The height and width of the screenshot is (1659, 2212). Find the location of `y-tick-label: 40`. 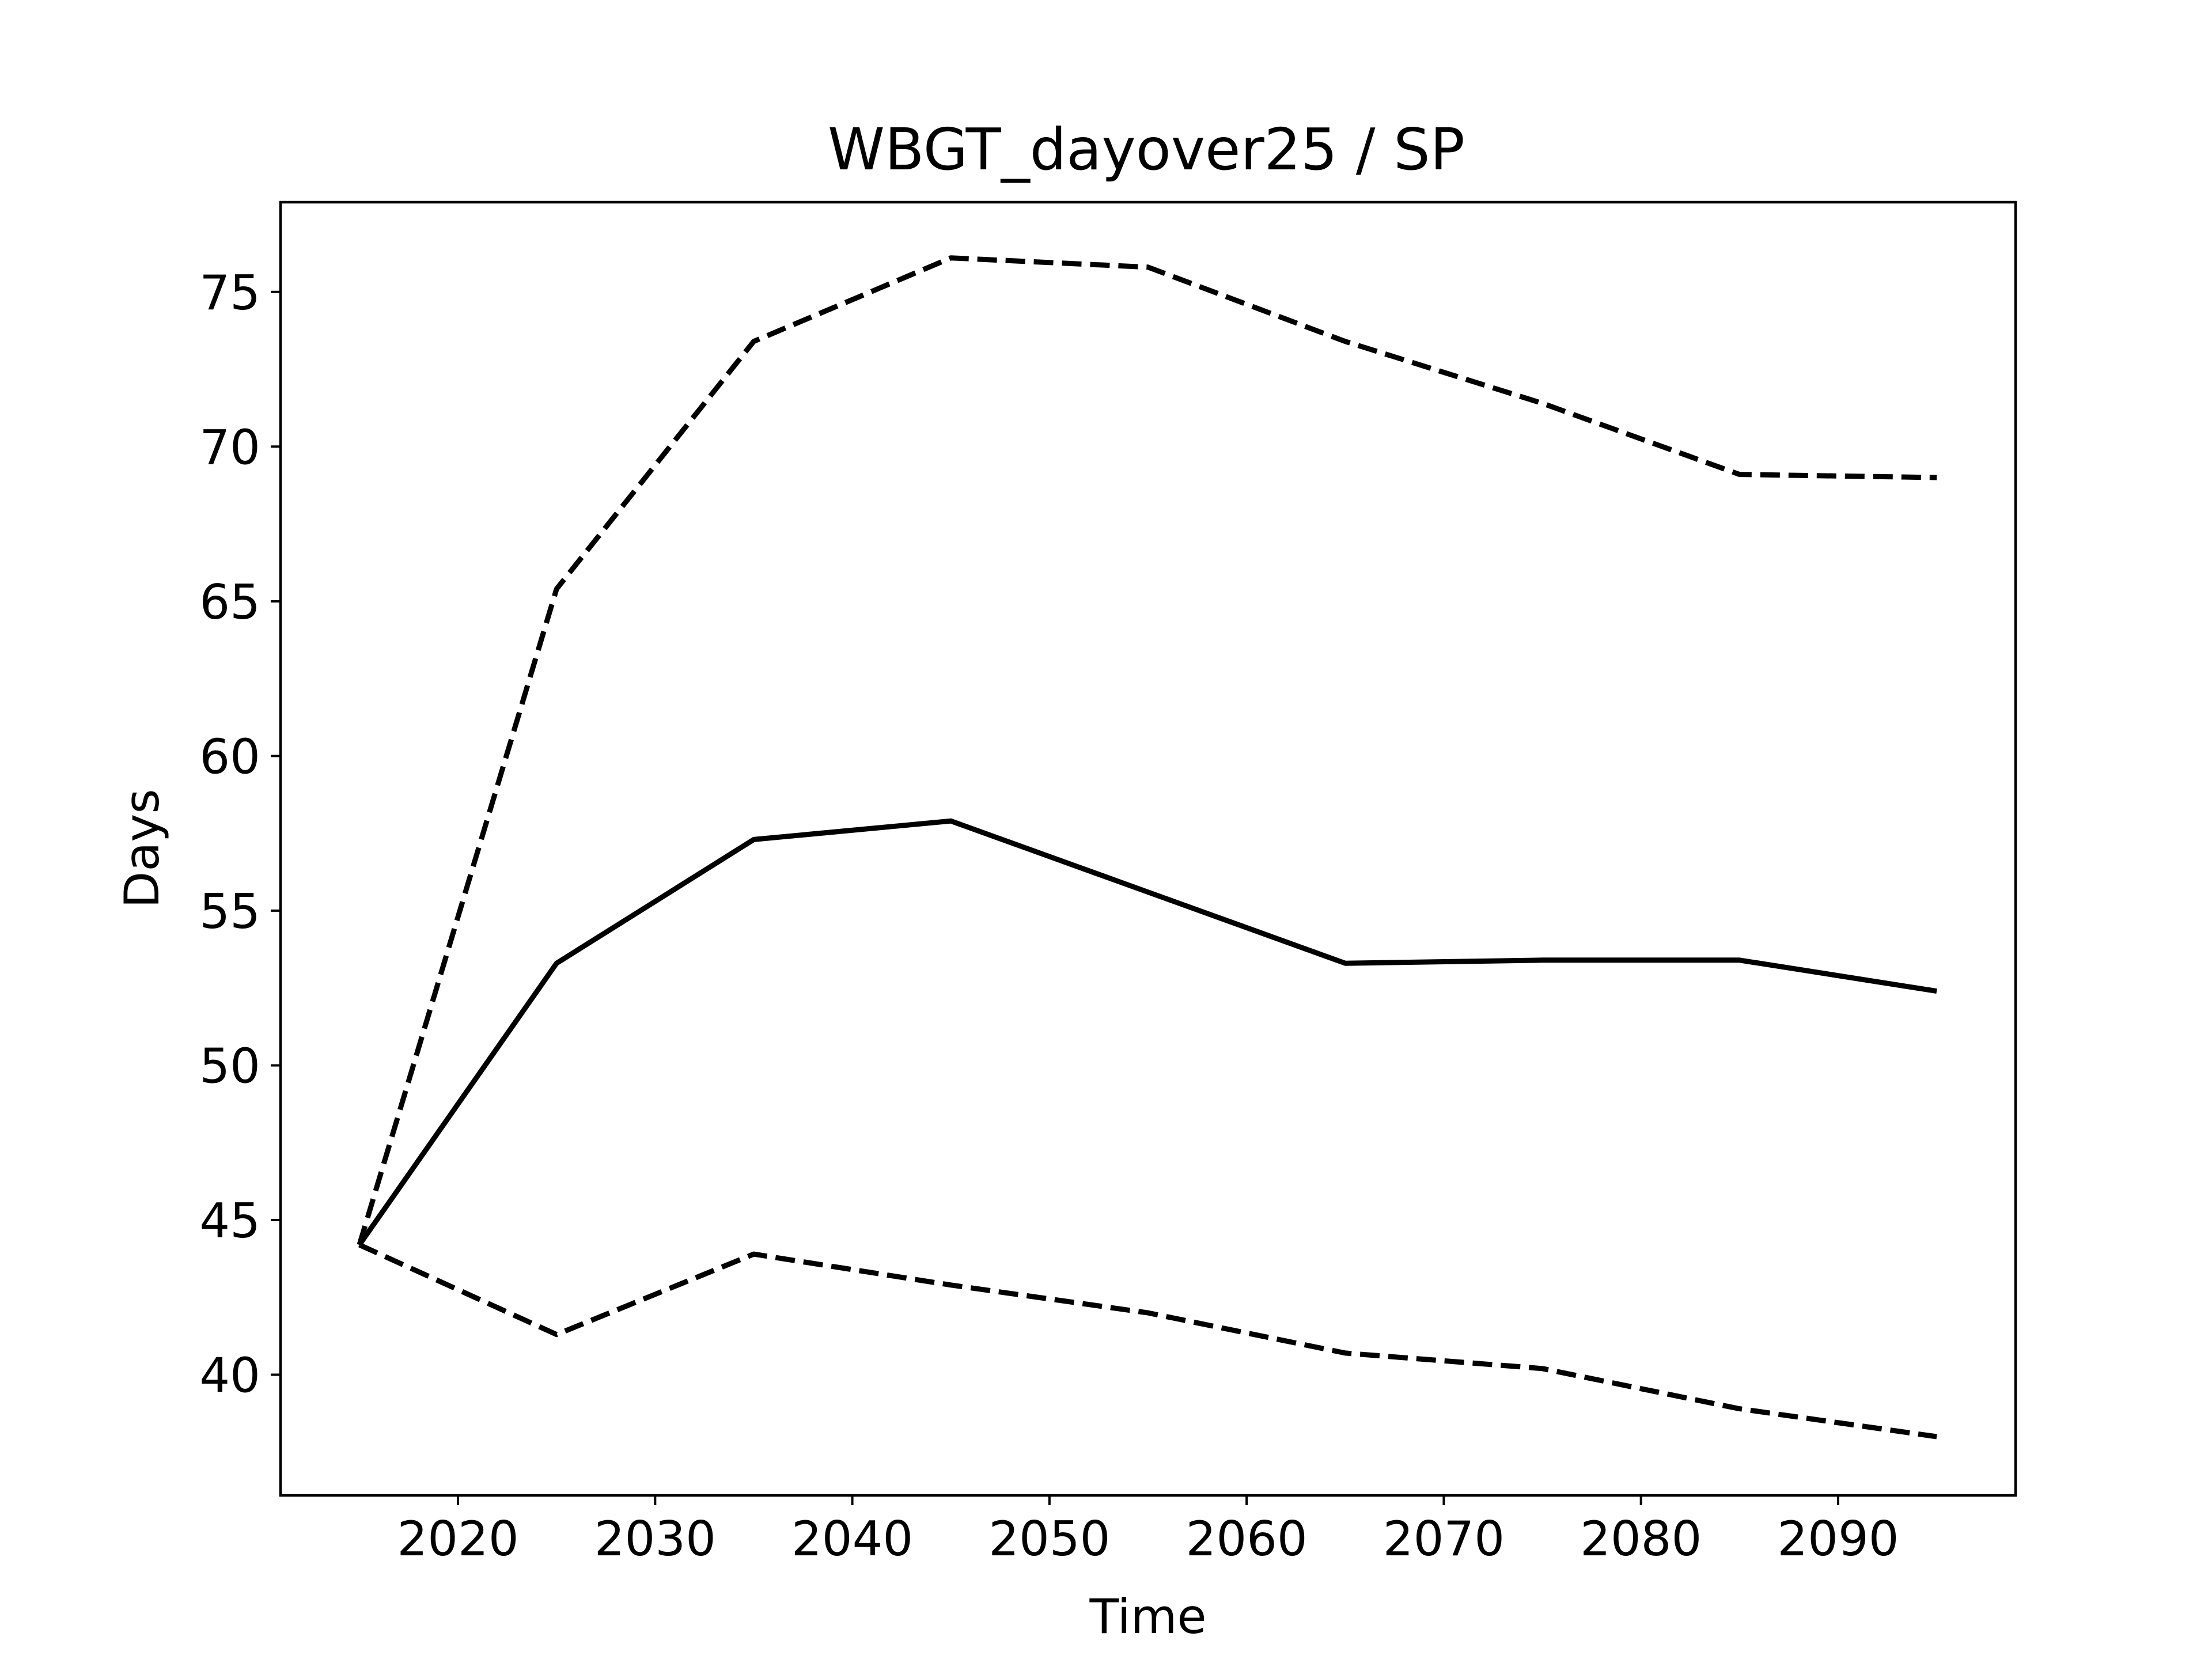

y-tick-label: 40 is located at coordinates (229, 1376).